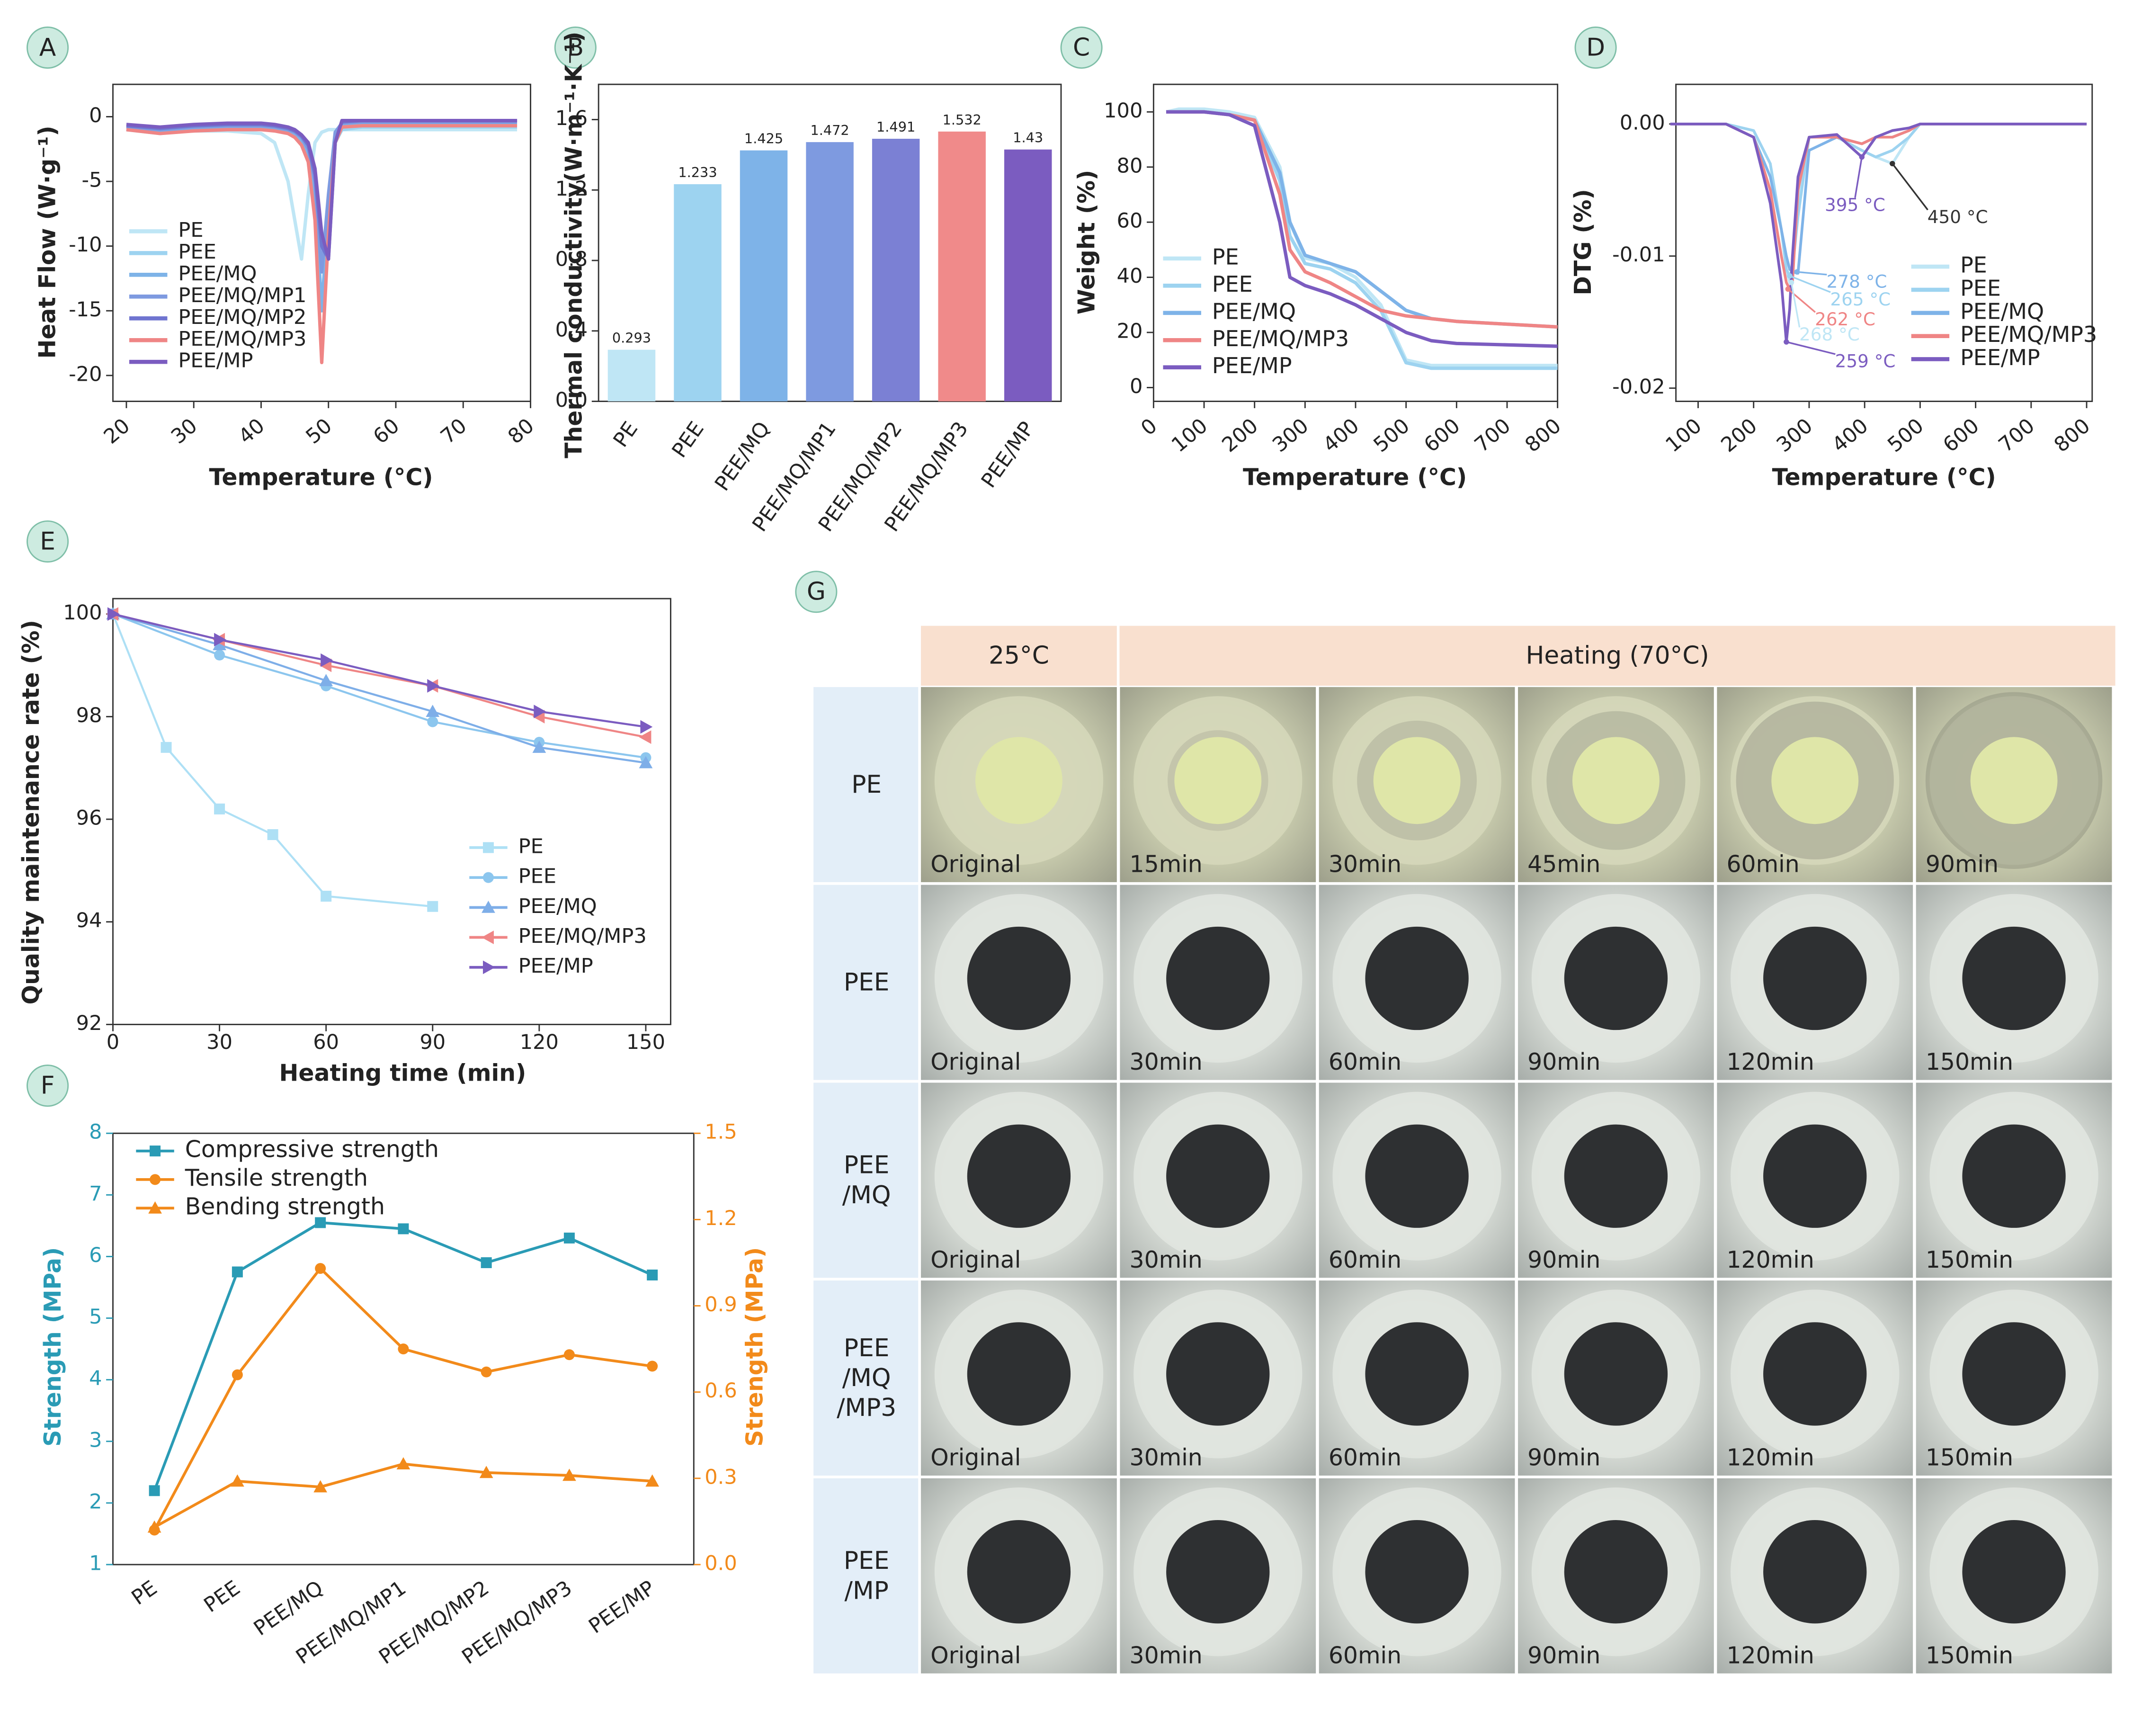  I want to click on y-tick-label: 8, so click(95, 1132).